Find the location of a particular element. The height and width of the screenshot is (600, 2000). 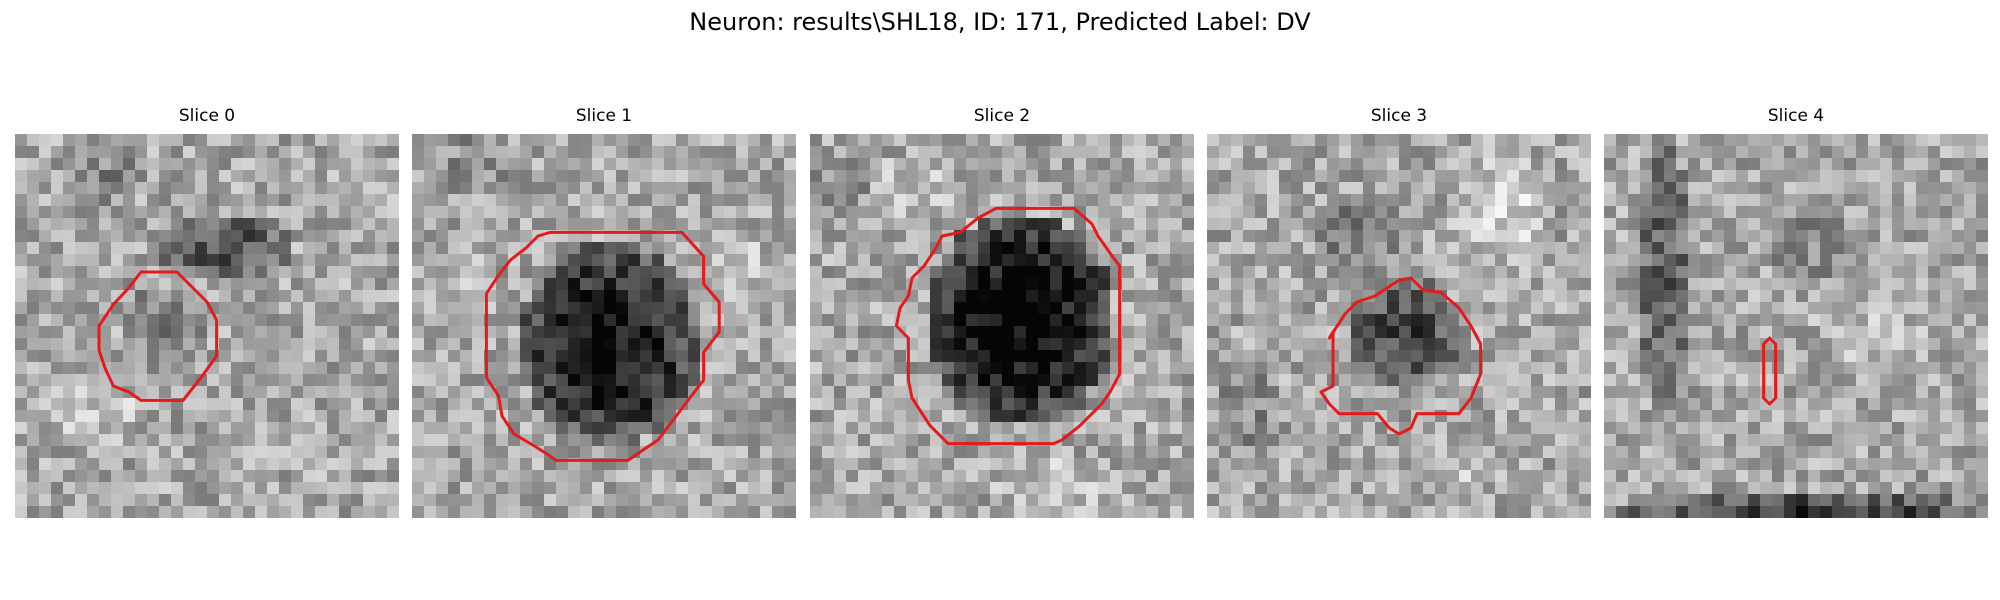

slice-panel-2: Slice 2 is located at coordinates (1002, 312).